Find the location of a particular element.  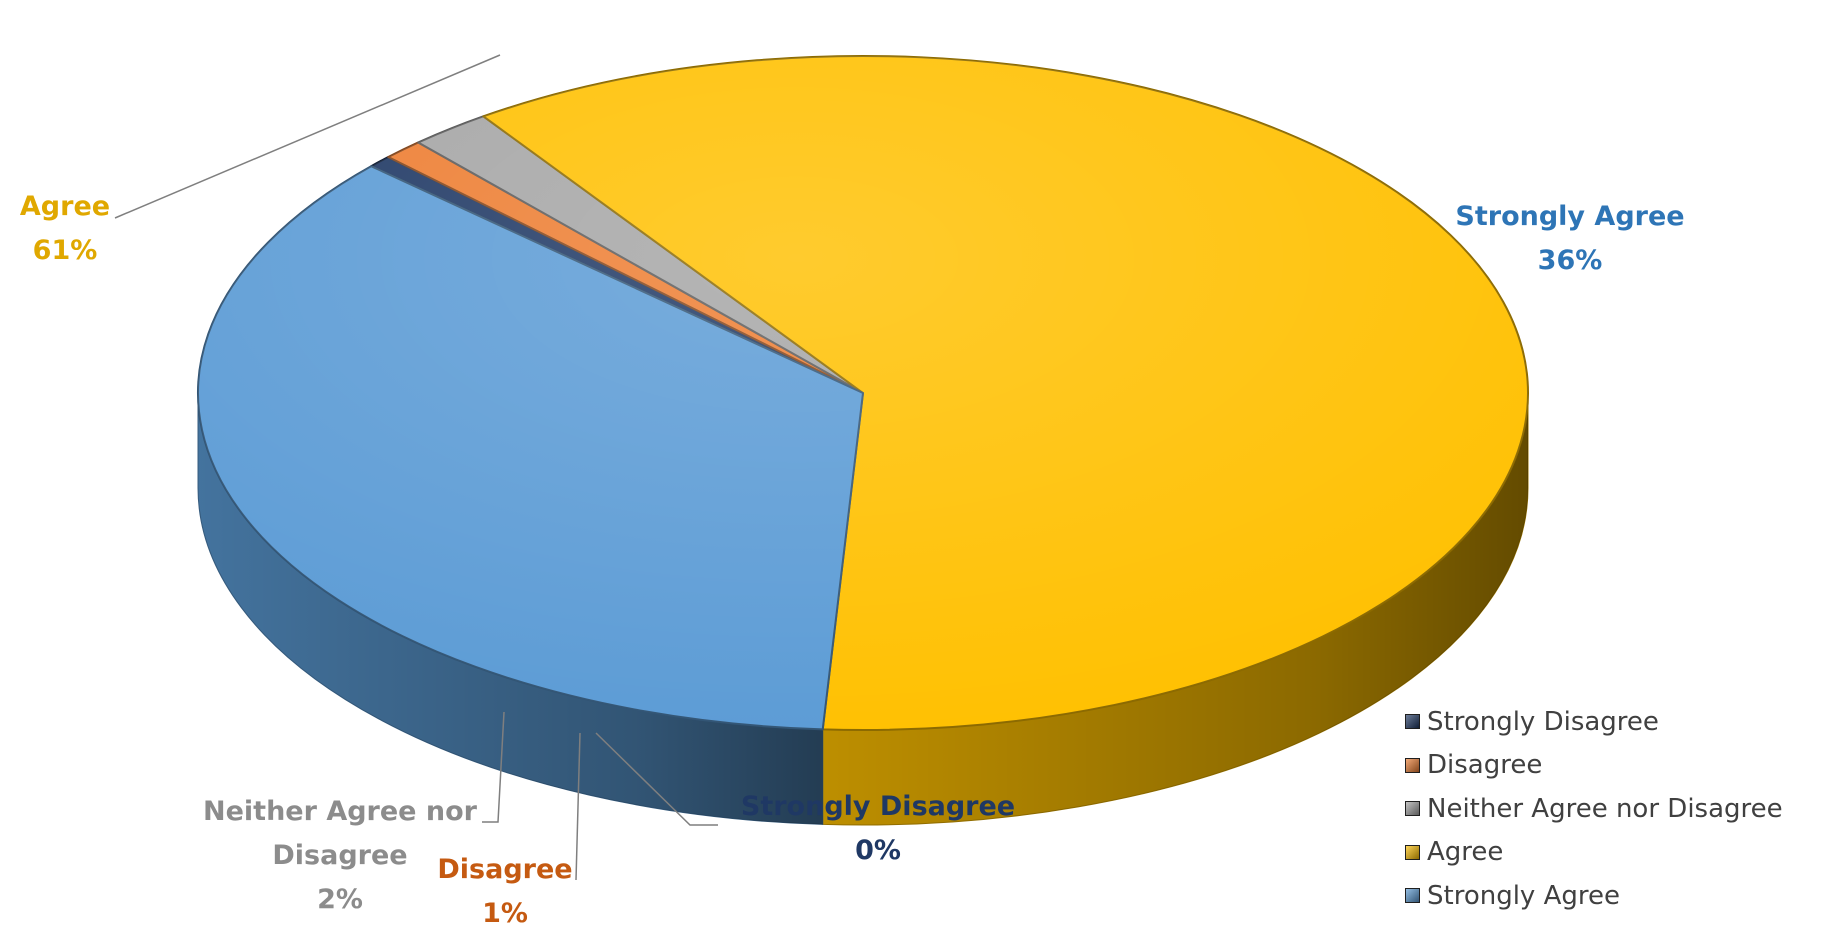

data-label-text: Strongly Agree is located at coordinates (1569, 216).